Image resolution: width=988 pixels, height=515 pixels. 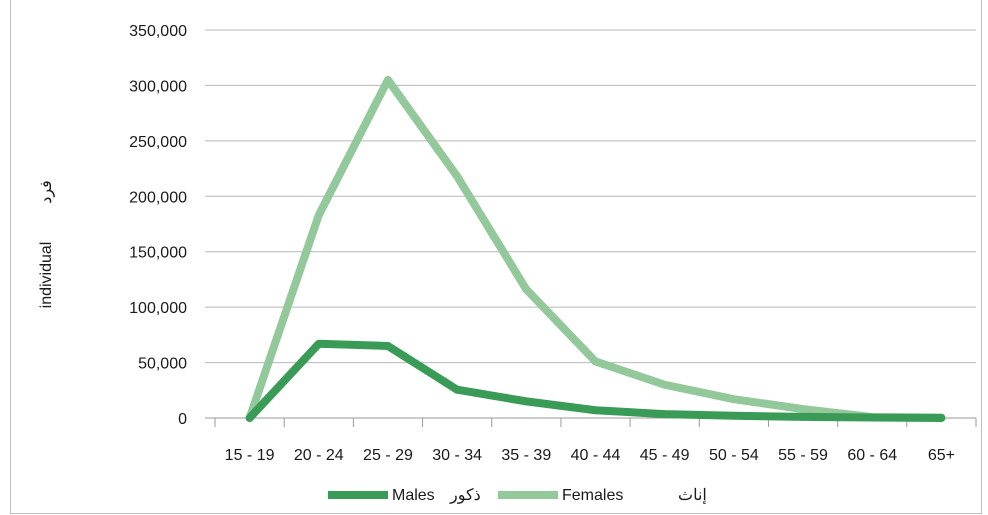 I want to click on y-tick-label: 150,000, so click(x=158, y=253).